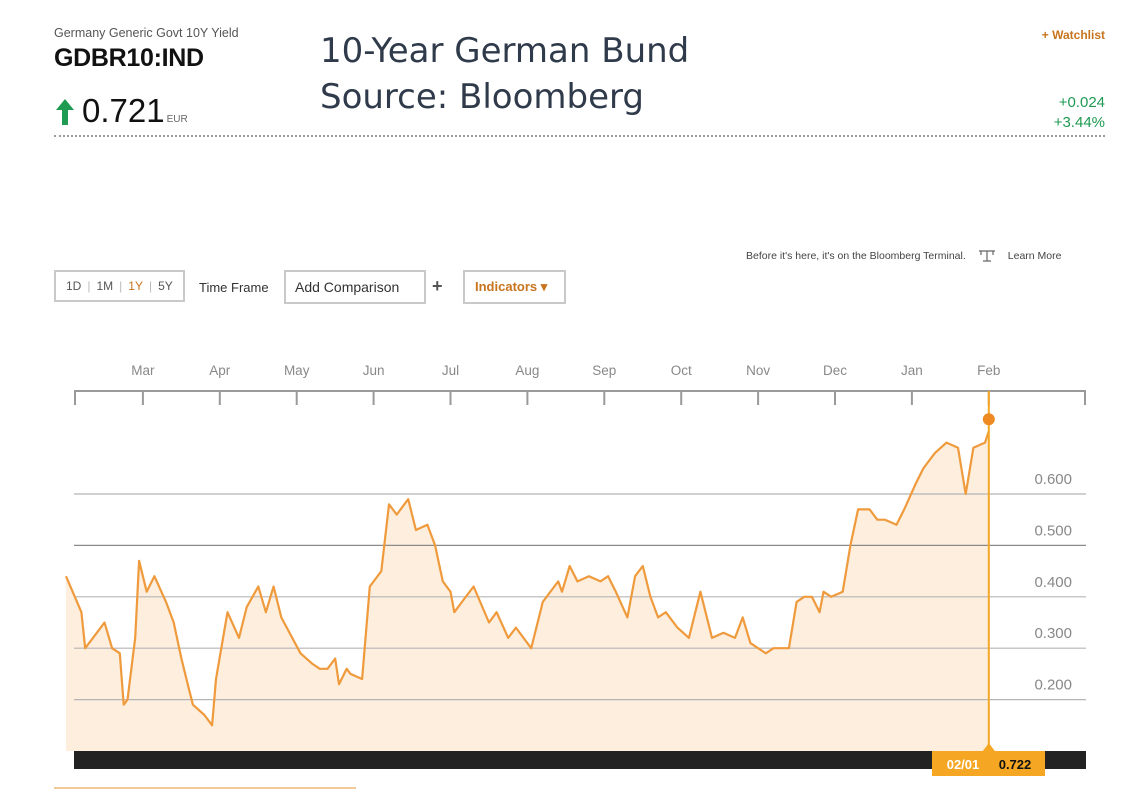 The image size is (1147, 789). What do you see at coordinates (205, 788) in the screenshot?
I see `footer-divider` at bounding box center [205, 788].